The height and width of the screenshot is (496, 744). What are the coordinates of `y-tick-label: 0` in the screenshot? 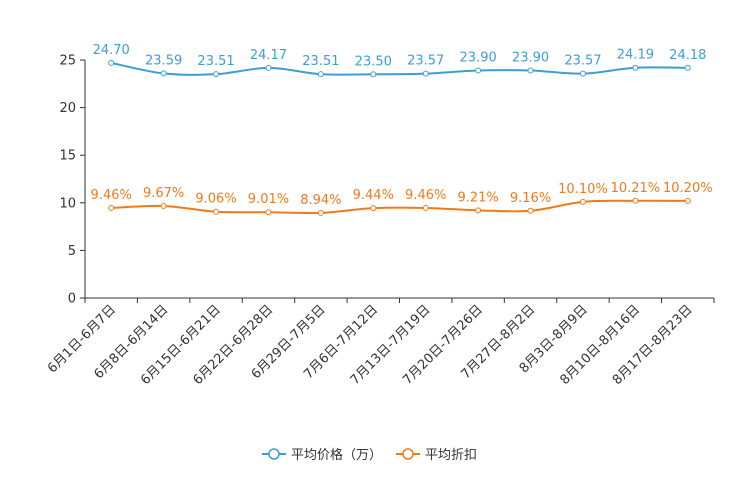 It's located at (72, 299).